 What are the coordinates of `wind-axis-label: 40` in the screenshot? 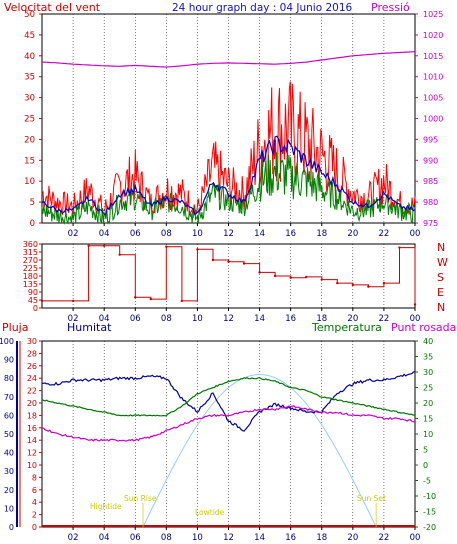 It's located at (29, 57).